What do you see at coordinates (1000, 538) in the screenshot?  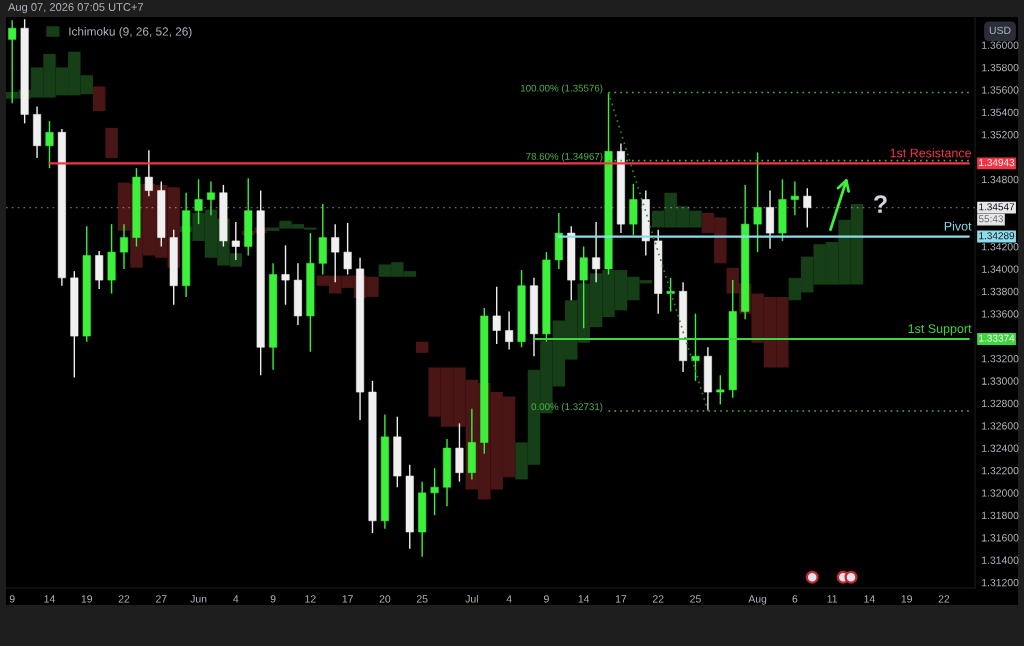 I see `y-tick-label: 1.31600` at bounding box center [1000, 538].